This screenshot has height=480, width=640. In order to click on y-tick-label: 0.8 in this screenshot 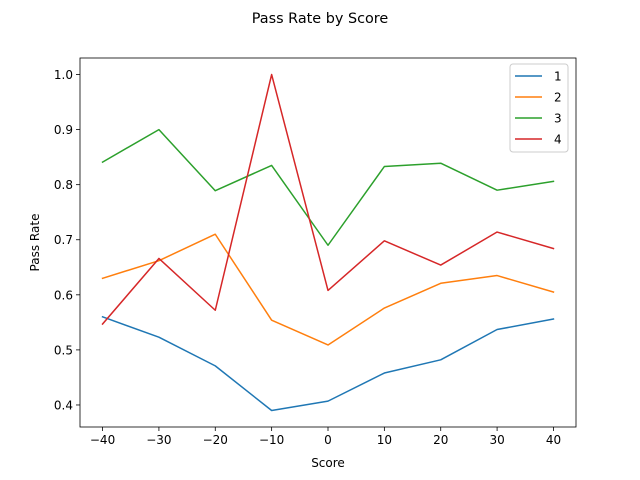, I will do `click(63, 185)`.